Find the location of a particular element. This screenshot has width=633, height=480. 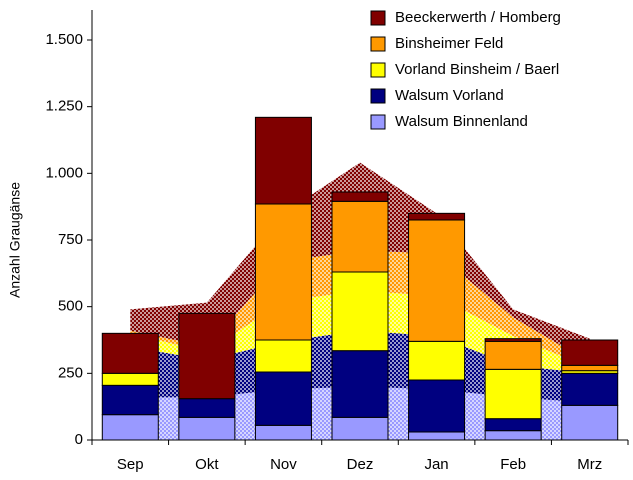

legend-label: Vorland Binsheim / Baerl is located at coordinates (477, 69).